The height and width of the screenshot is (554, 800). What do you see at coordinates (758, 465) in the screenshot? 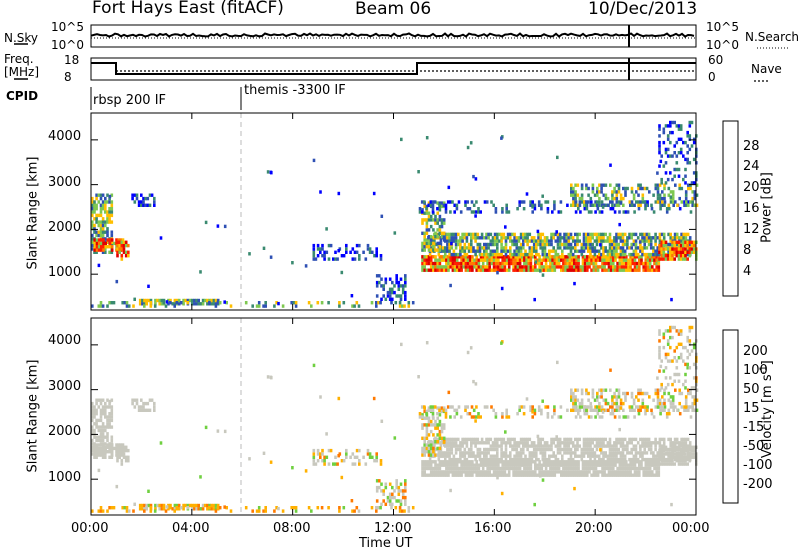
I see `velocity-cb-tick-m100: -100` at bounding box center [758, 465].